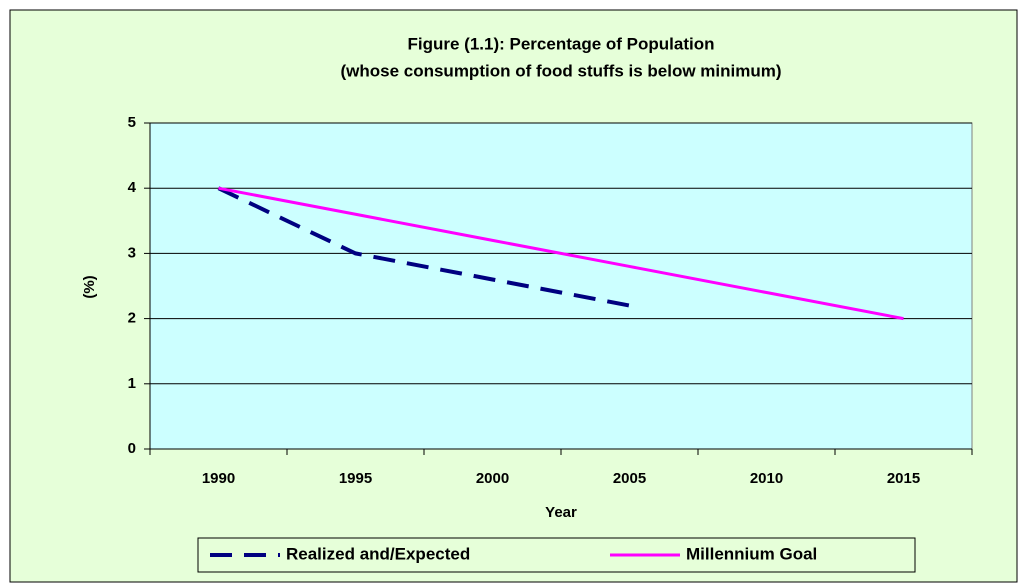 The width and height of the screenshot is (1027, 587). I want to click on legend-label: Realized and/Expected, so click(378, 553).